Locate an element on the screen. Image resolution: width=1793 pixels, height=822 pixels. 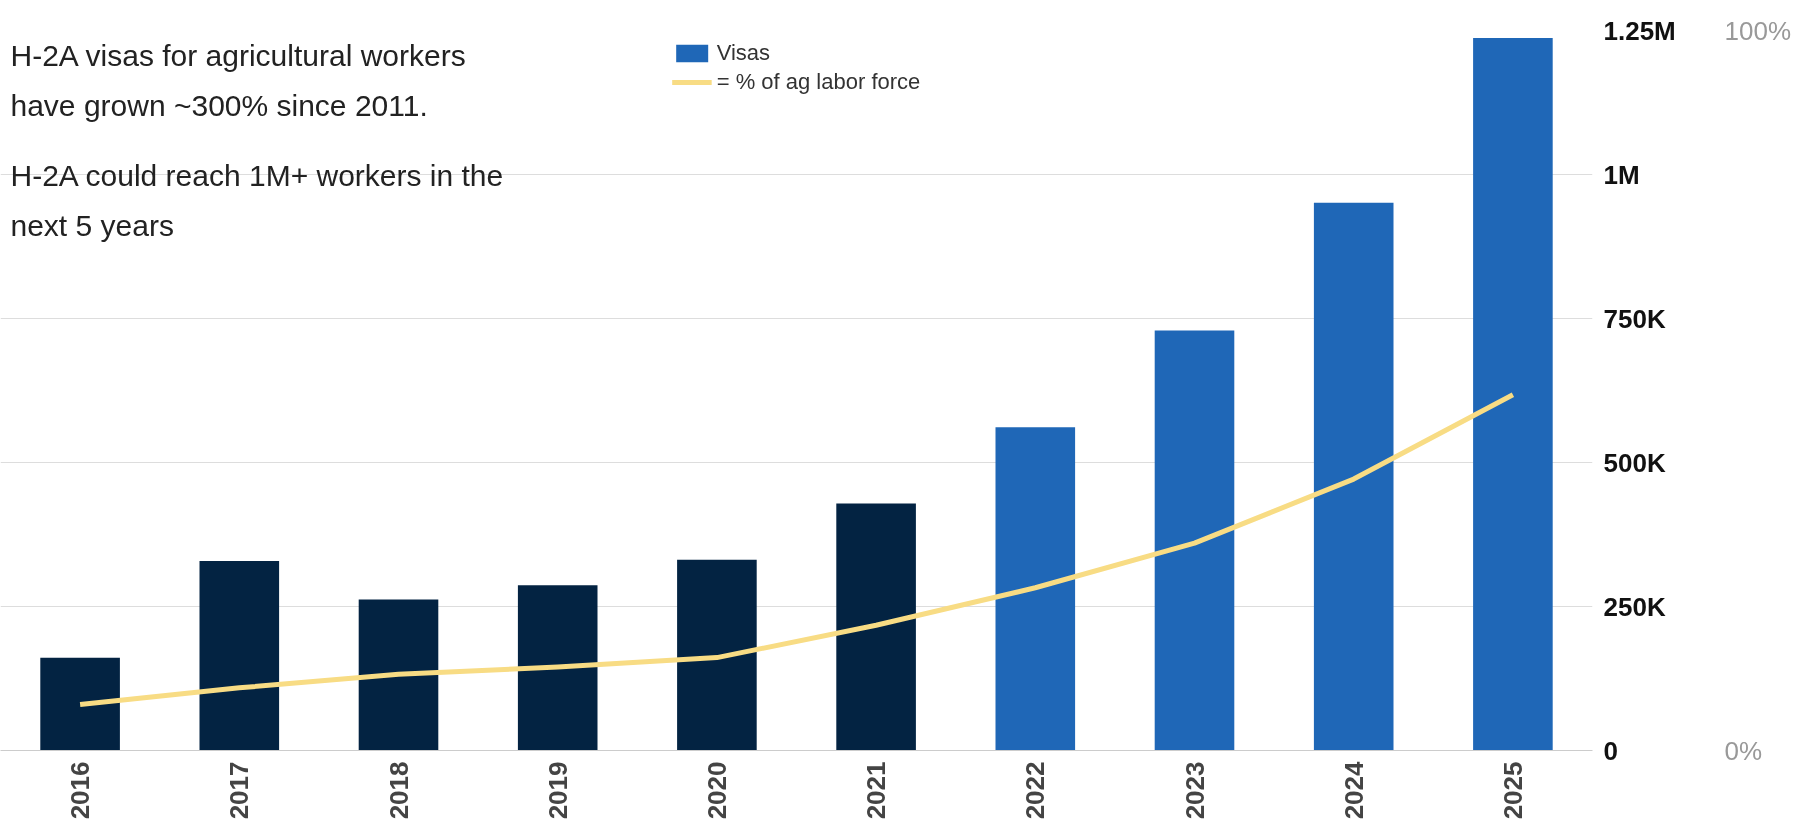
x-tick-label: 2017 is located at coordinates (239, 790).